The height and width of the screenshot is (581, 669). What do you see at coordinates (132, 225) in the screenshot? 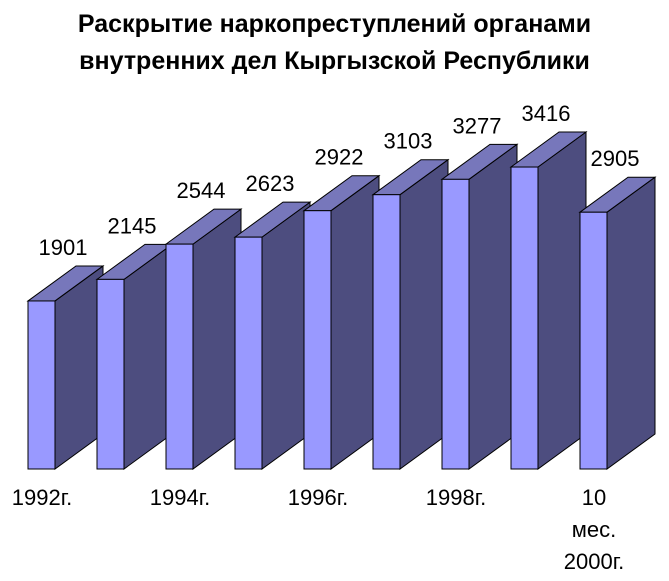
I see `data-label: 2145` at bounding box center [132, 225].